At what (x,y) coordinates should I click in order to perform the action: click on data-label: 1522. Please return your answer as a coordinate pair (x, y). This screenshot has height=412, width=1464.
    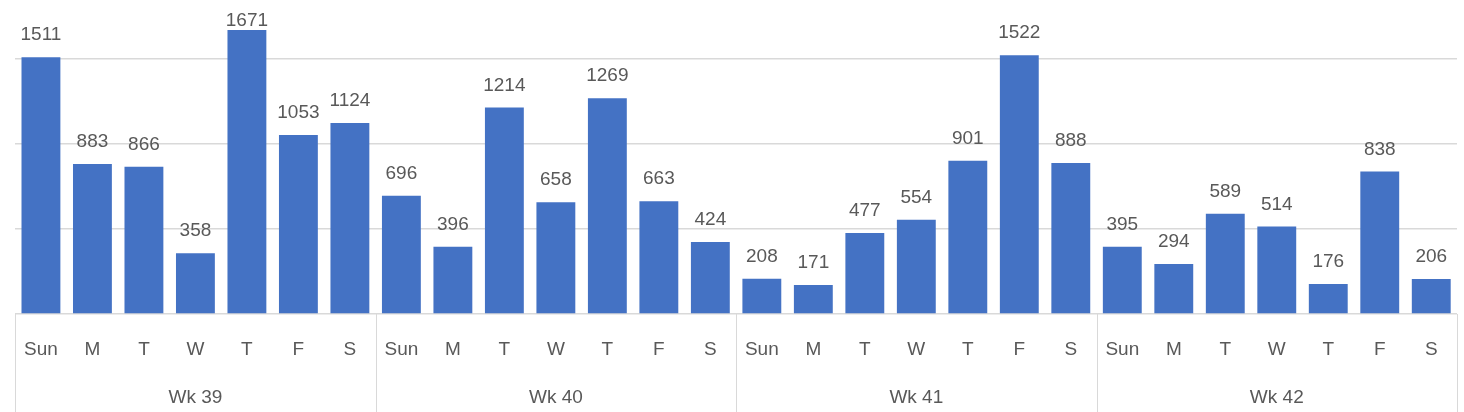
    Looking at the image, I should click on (1019, 32).